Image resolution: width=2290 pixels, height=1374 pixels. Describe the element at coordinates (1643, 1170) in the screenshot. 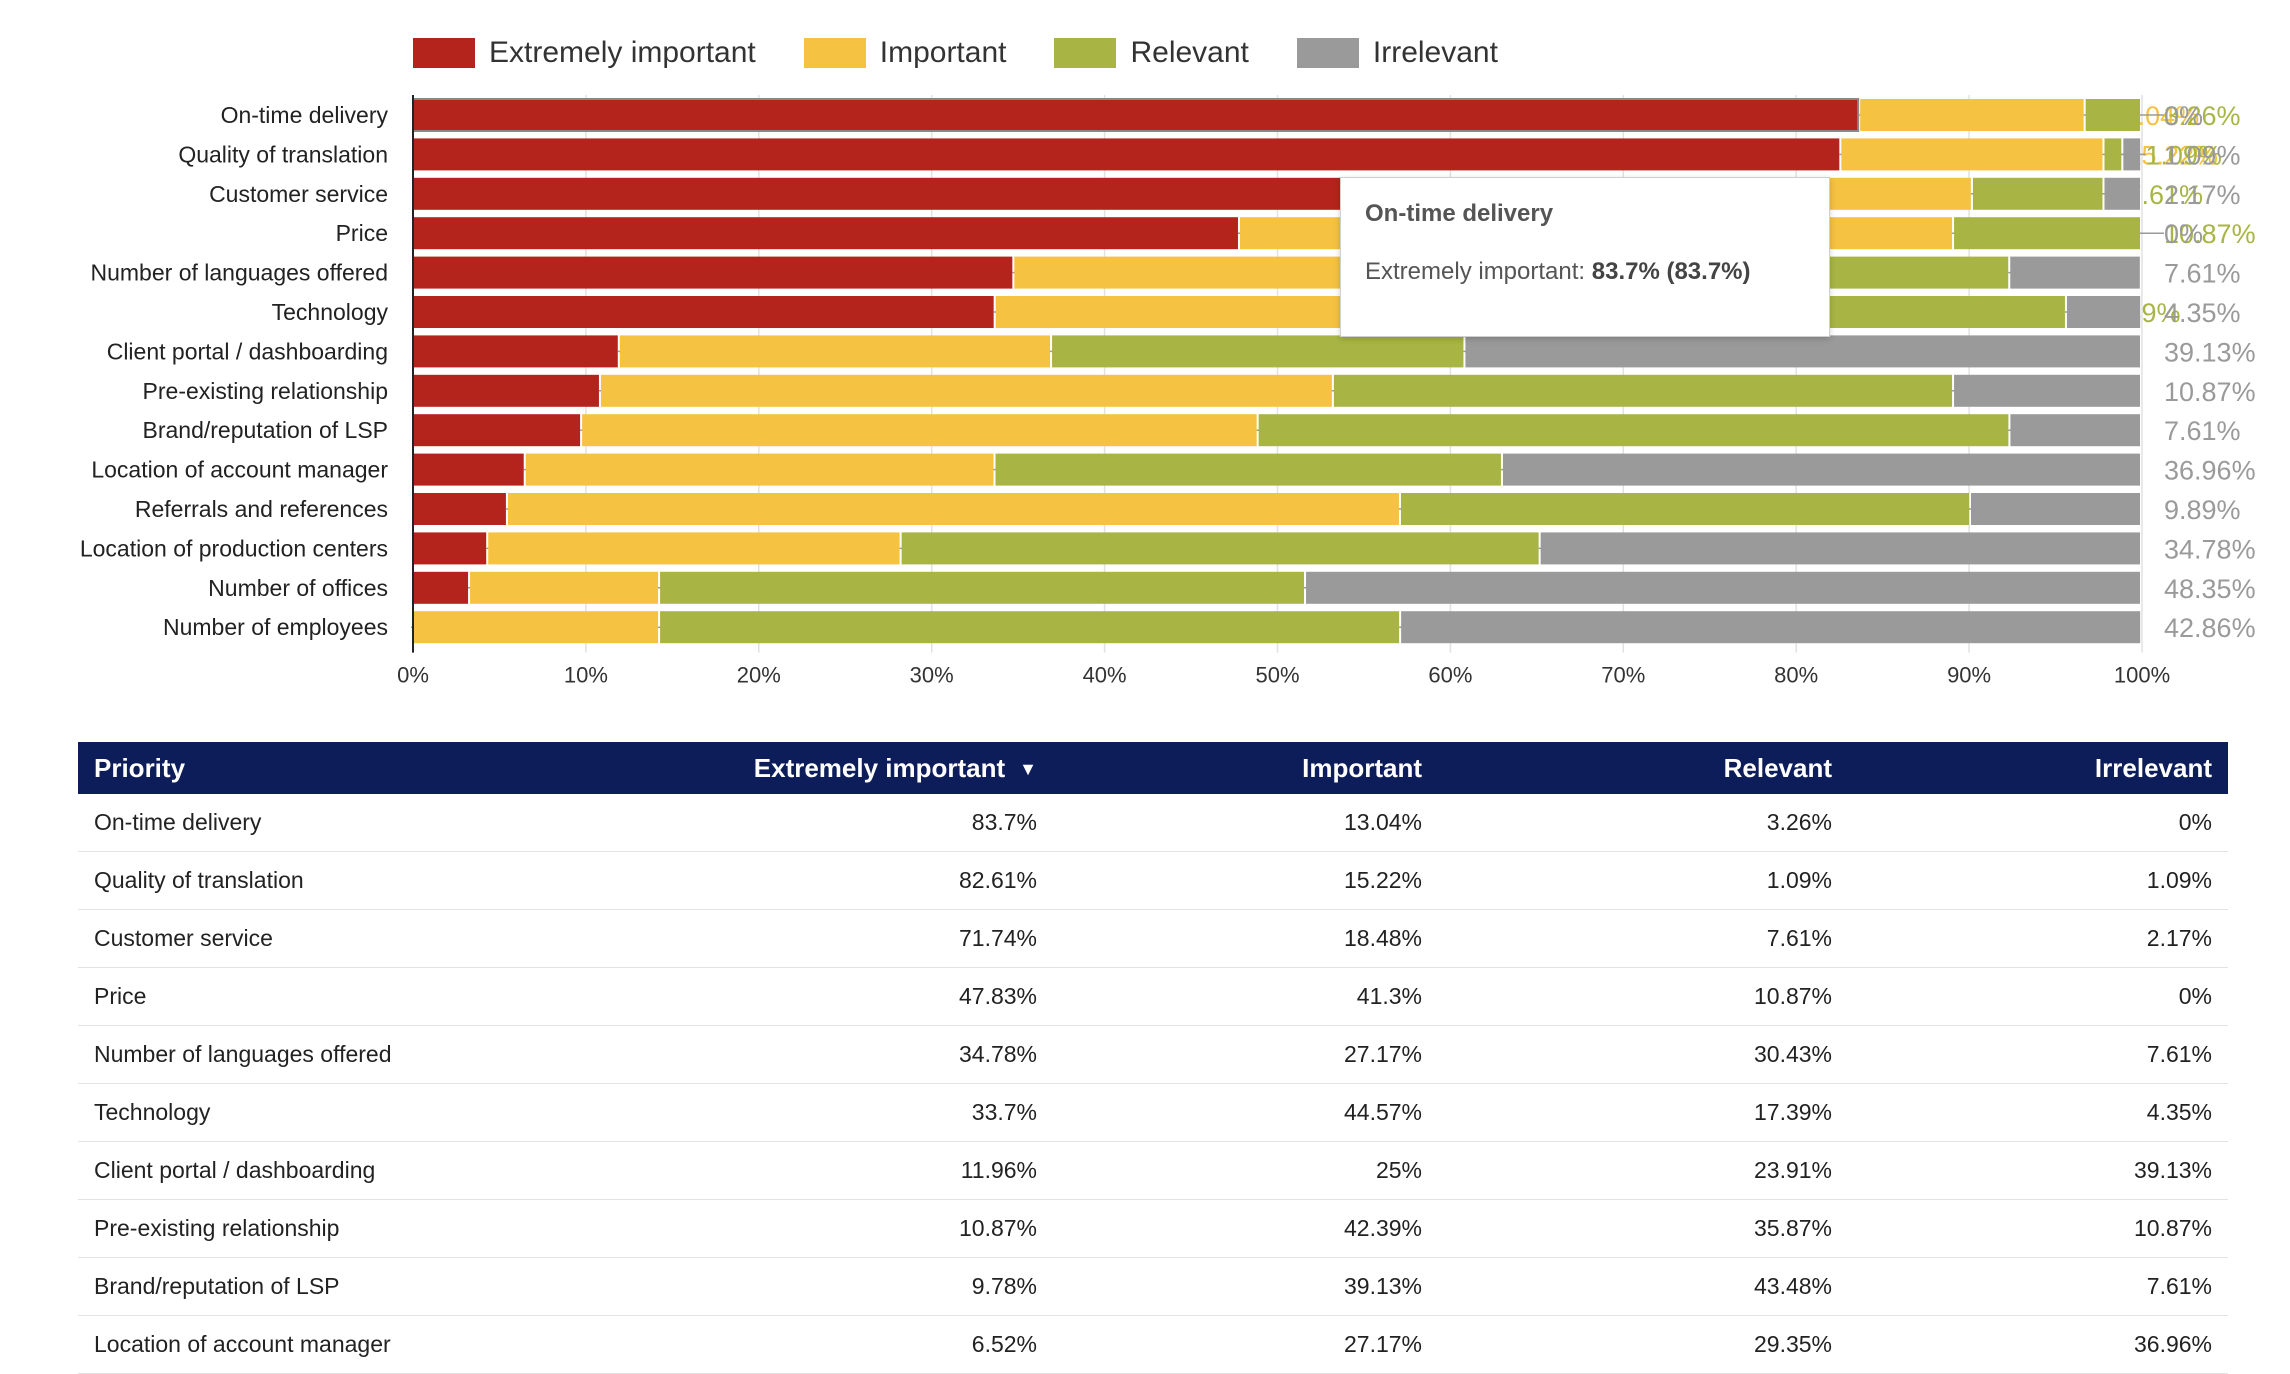

I see `value-cell: 23.91%` at that location.